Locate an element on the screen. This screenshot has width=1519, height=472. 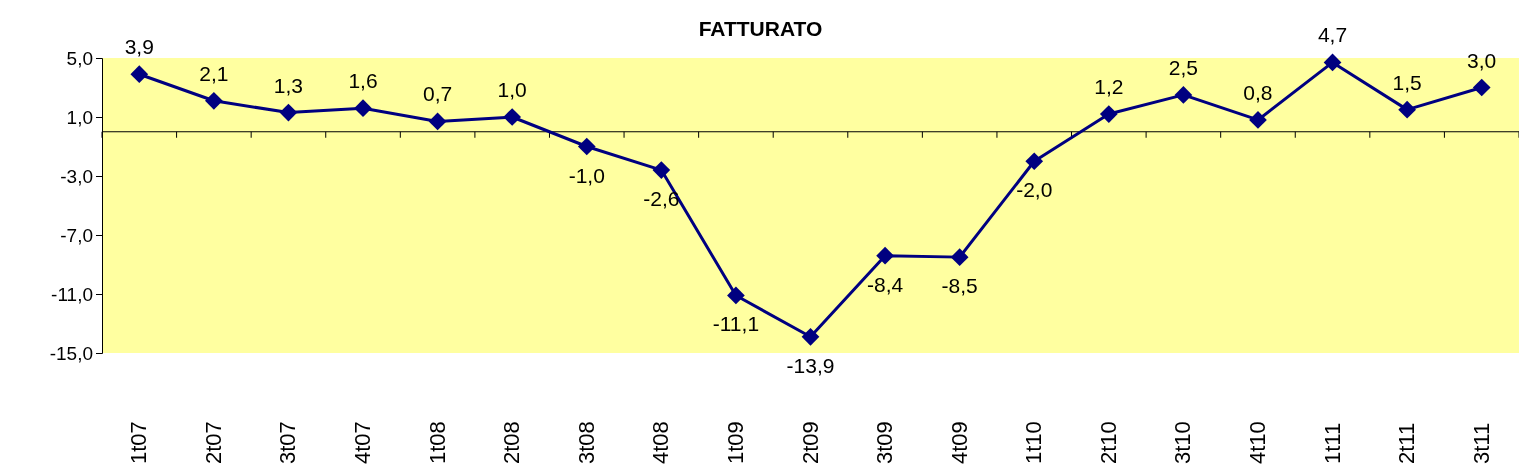
data-label: 1,0 is located at coordinates (512, 89).